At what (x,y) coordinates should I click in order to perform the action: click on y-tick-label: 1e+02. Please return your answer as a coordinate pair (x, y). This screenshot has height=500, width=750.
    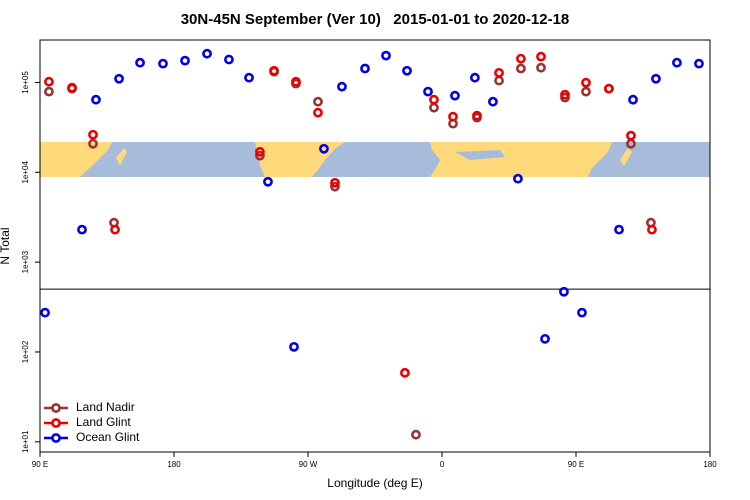
    Looking at the image, I should click on (25, 351).